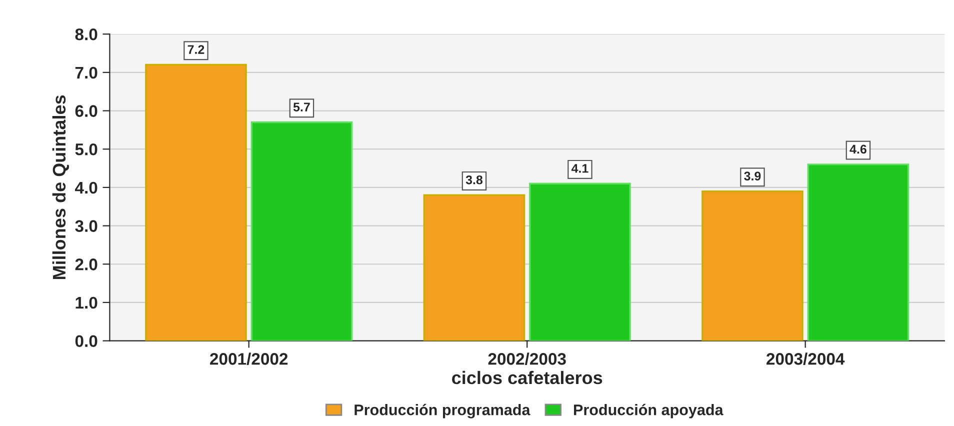 This screenshot has height=426, width=954. I want to click on x-tick-label: 2003/2004, so click(805, 359).